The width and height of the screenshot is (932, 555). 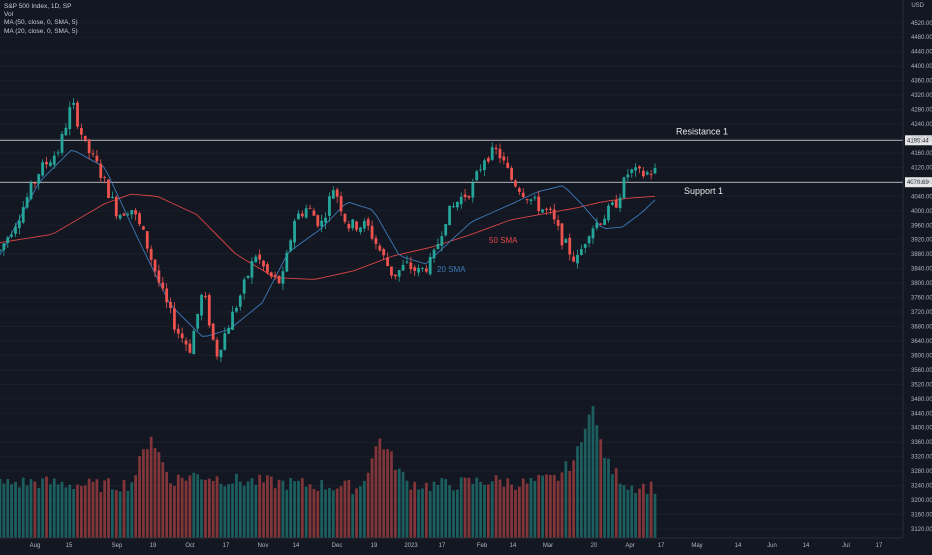 What do you see at coordinates (594, 546) in the screenshot?
I see `time-tick-label: 20` at bounding box center [594, 546].